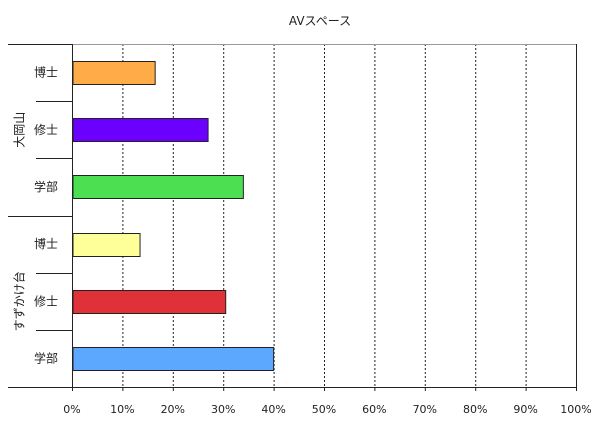  Describe the element at coordinates (525, 409) in the screenshot. I see `x-tick-label: 90%` at that location.